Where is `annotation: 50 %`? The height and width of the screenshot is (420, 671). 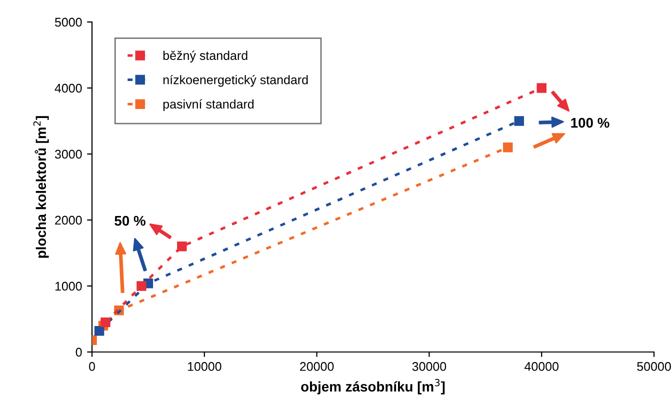 annotation: 50 % is located at coordinates (130, 221).